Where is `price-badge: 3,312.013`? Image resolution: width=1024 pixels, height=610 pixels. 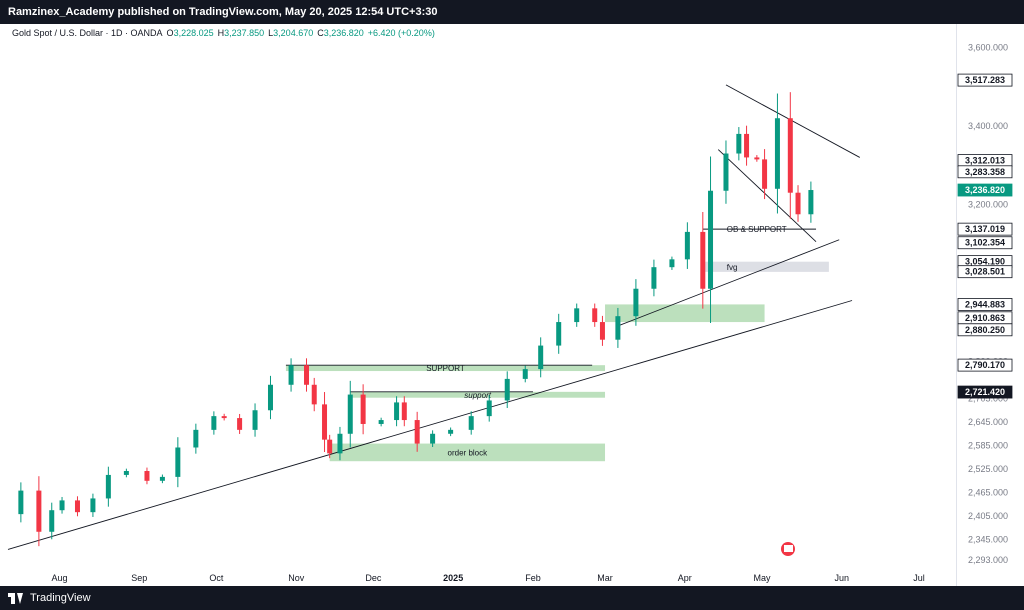 price-badge: 3,312.013 is located at coordinates (985, 160).